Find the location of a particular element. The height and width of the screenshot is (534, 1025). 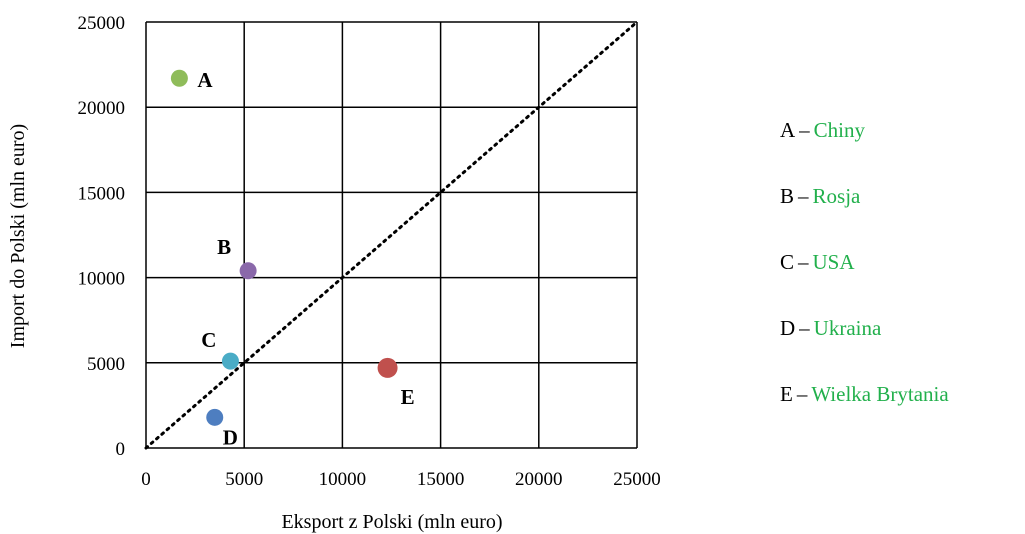

legend-key: C is located at coordinates (787, 262).